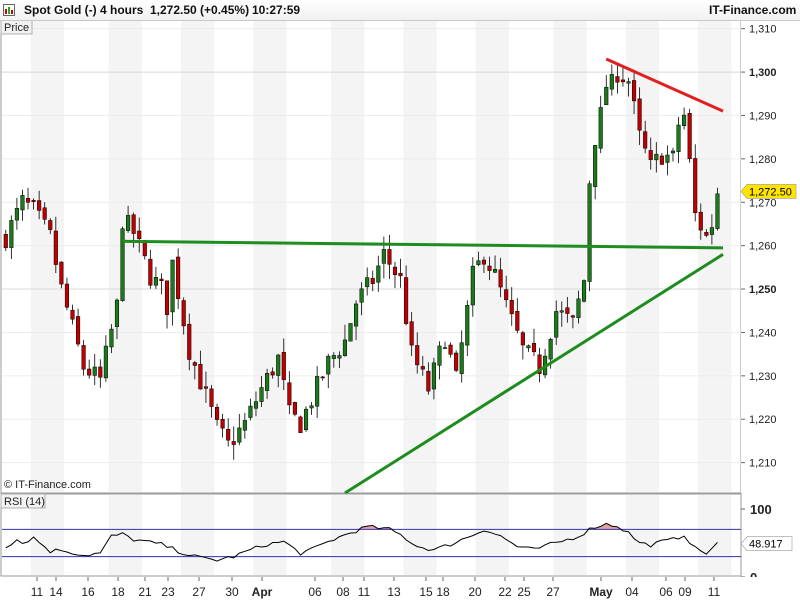 Image resolution: width=800 pixels, height=600 pixels. Describe the element at coordinates (56, 592) in the screenshot. I see `time-tick-label: 14` at that location.